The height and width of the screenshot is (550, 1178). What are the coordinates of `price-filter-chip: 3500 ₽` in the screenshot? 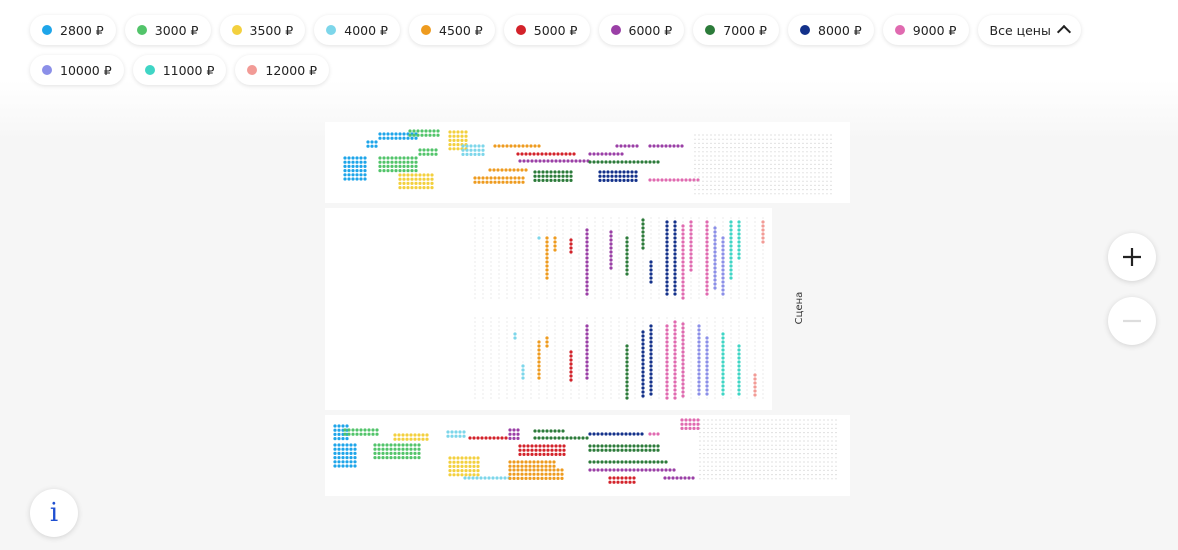 It's located at (262, 30).